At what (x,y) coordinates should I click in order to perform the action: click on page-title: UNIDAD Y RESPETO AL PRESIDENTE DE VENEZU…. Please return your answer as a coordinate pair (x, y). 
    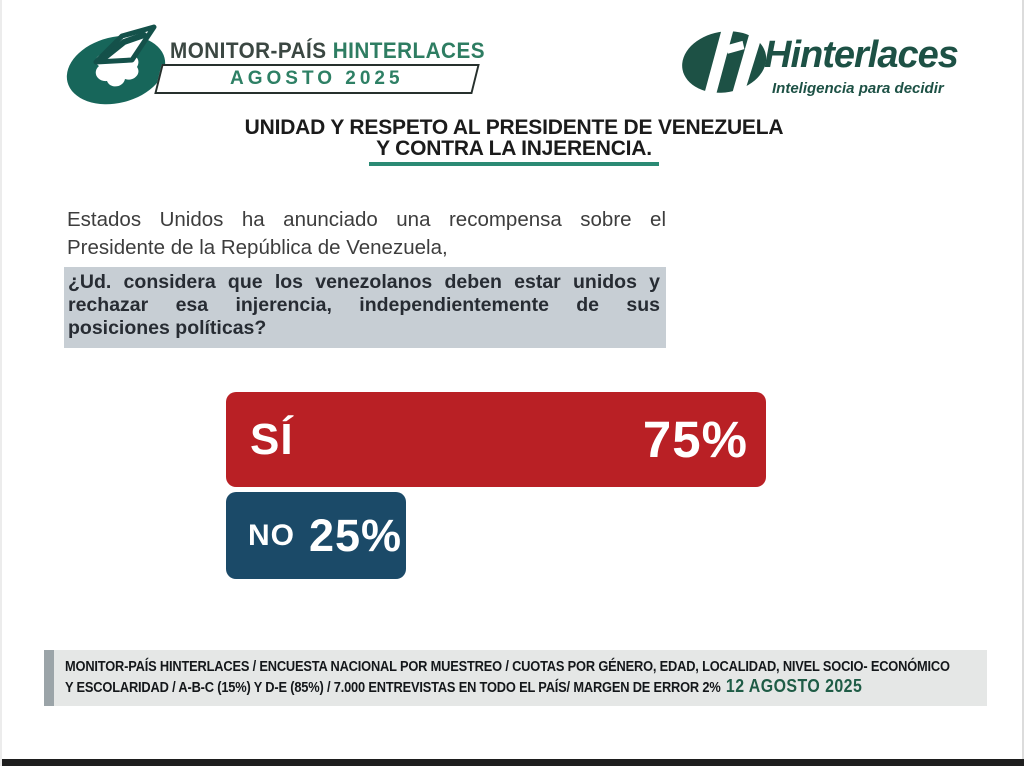
    Looking at the image, I should click on (513, 141).